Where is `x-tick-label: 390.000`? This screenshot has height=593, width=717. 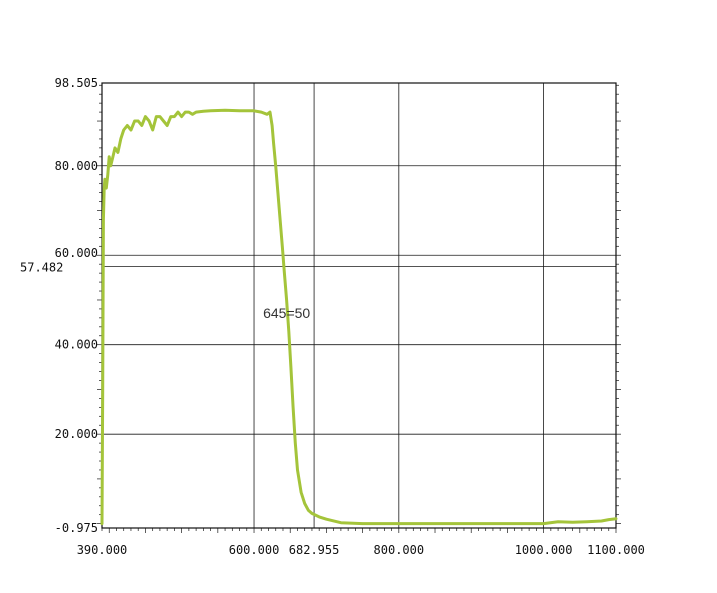 x-tick-label: 390.000 is located at coordinates (102, 550).